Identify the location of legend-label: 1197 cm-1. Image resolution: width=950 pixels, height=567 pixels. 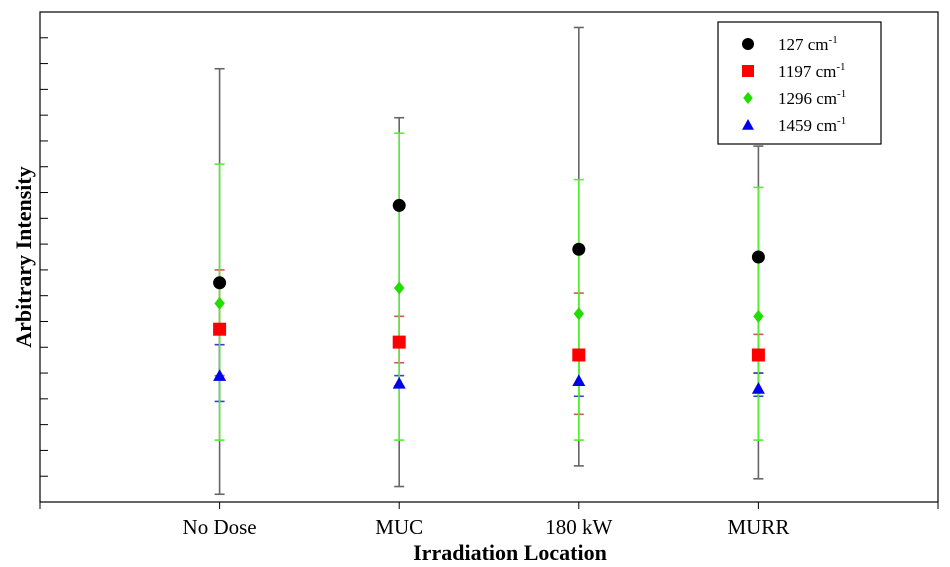
(812, 71).